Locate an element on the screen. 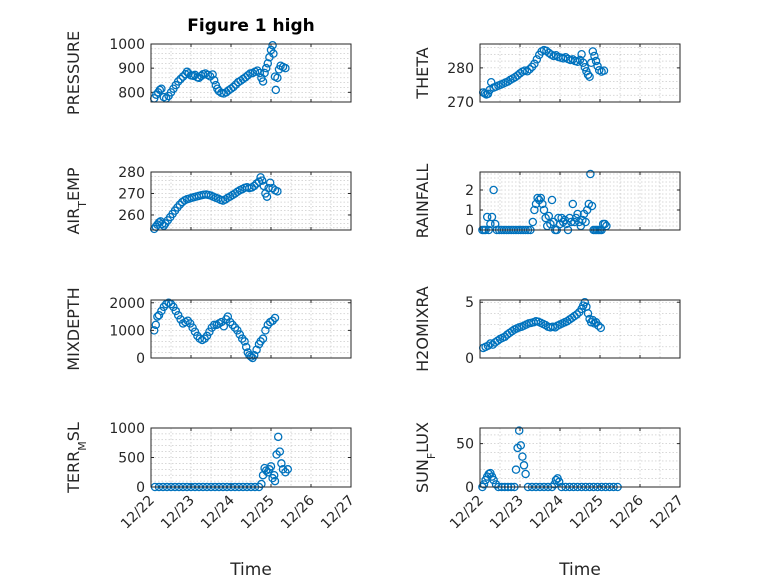 This screenshot has width=778, height=583. x-tick-label: 12/22 is located at coordinates (138, 513).